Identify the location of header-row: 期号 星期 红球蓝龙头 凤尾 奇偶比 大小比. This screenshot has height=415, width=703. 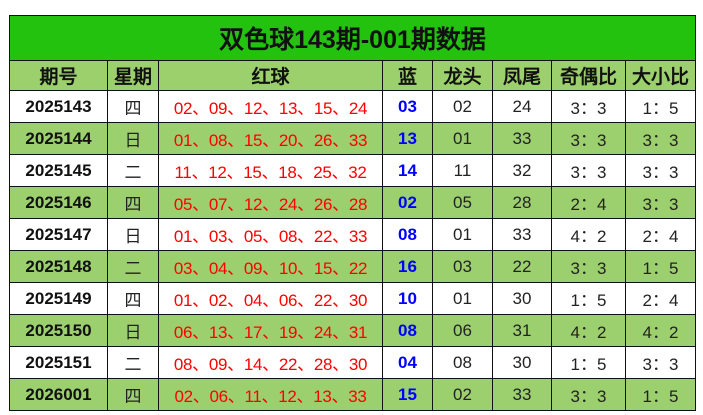
(352, 75).